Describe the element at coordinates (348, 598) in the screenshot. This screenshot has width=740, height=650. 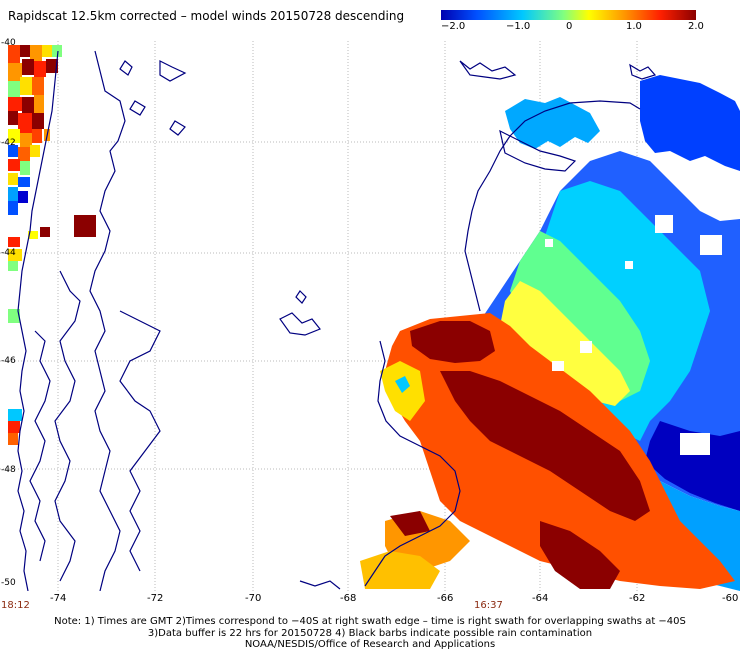
I see `lon-label: -68` at that location.